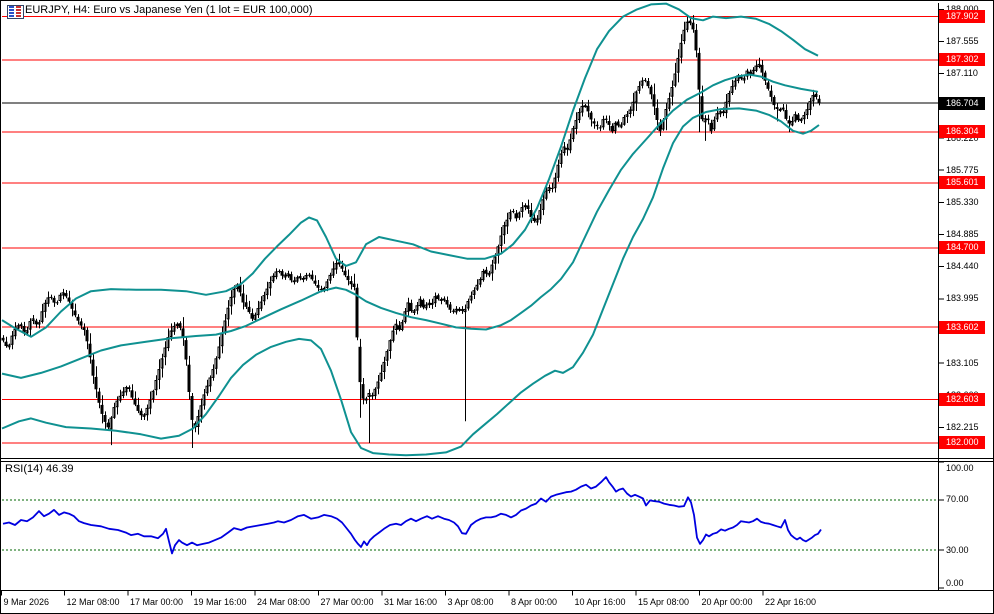  I want to click on price-level-tag: 186.304, so click(962, 132).